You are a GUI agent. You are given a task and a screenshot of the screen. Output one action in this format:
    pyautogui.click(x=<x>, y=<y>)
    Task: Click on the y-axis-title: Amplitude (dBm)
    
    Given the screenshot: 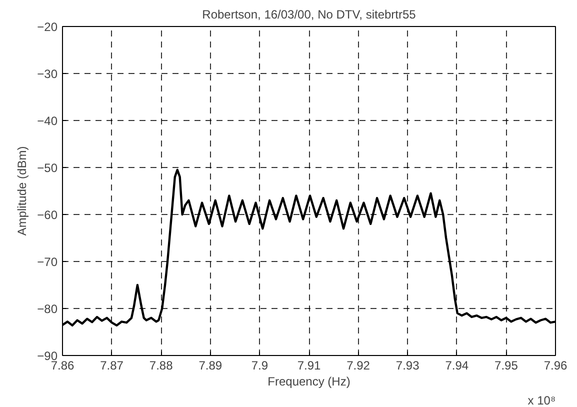 What is the action you would take?
    pyautogui.click(x=22, y=191)
    